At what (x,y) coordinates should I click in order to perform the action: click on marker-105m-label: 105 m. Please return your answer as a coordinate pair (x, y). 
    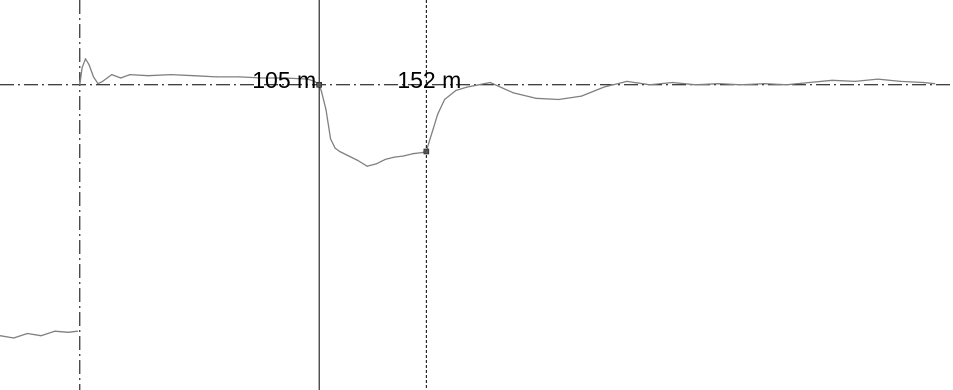
    Looking at the image, I should click on (284, 80).